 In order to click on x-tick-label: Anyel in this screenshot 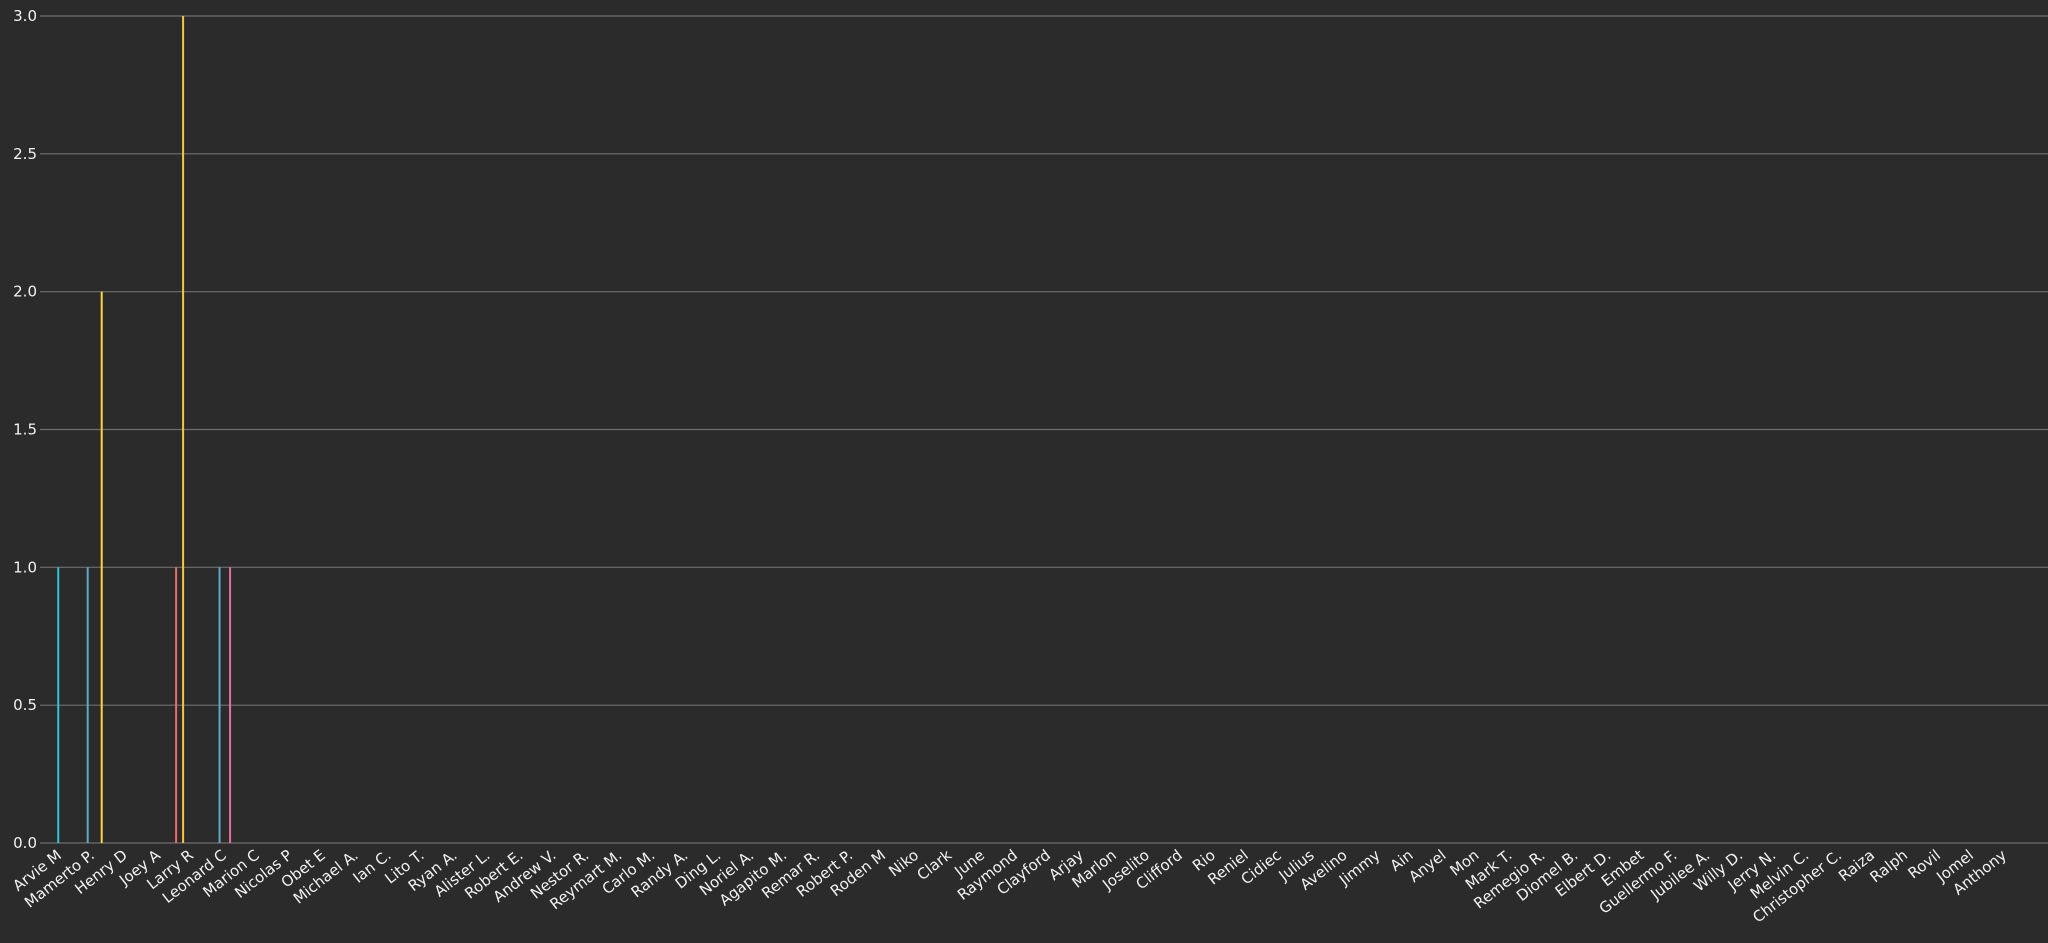, I will do `click(1427, 866)`.